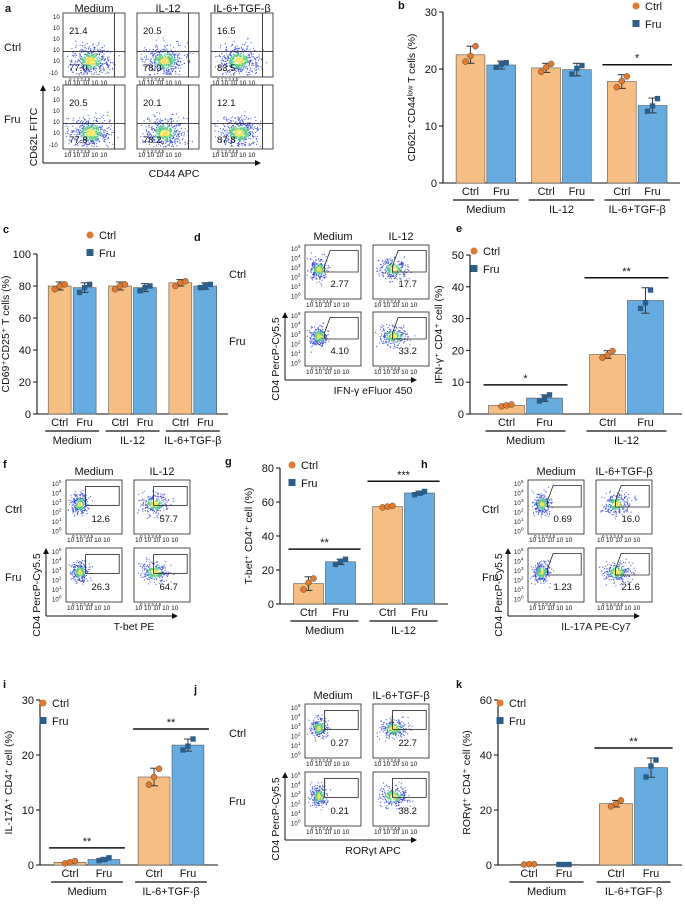  Describe the element at coordinates (400, 237) in the screenshot. I see `flow-col-header: IL-12` at that location.